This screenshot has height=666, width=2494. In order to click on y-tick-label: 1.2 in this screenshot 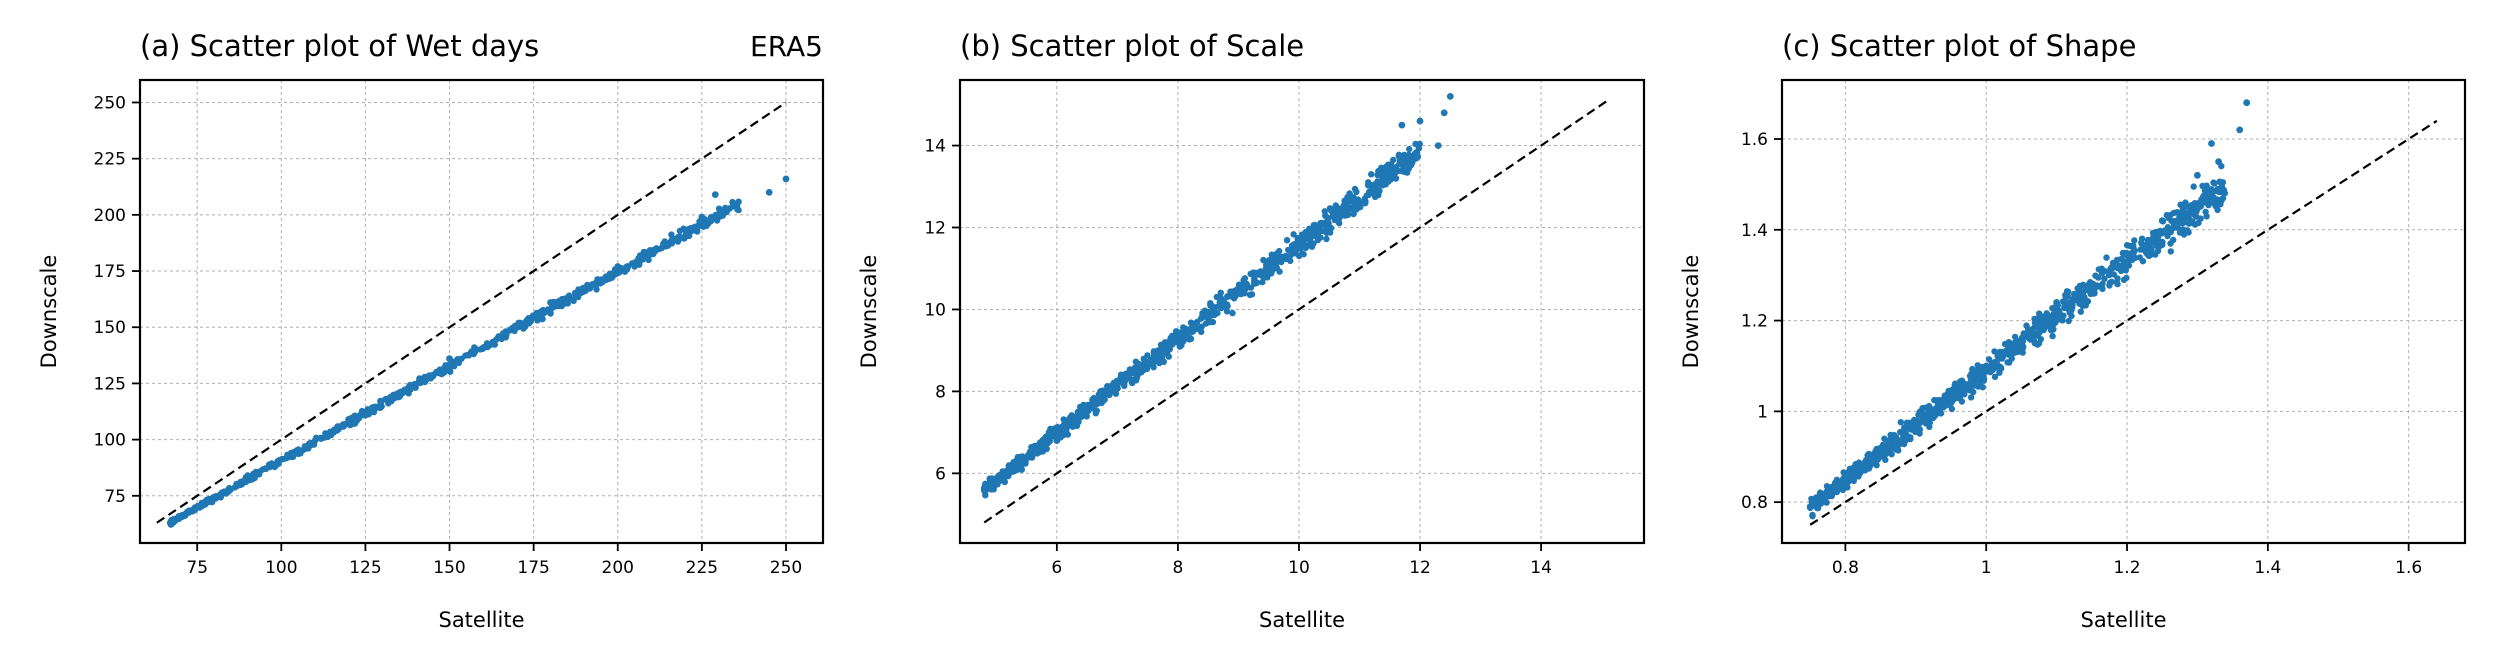, I will do `click(1754, 322)`.